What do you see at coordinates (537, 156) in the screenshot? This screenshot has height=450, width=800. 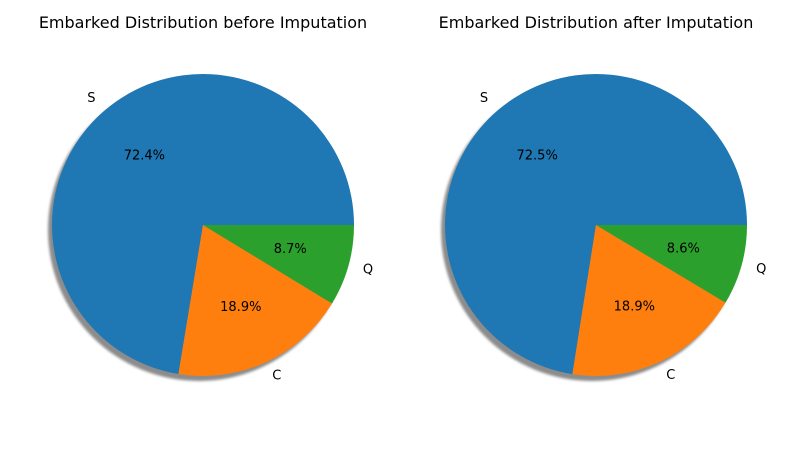 I see `slice-percent-label: 72.5%` at bounding box center [537, 156].